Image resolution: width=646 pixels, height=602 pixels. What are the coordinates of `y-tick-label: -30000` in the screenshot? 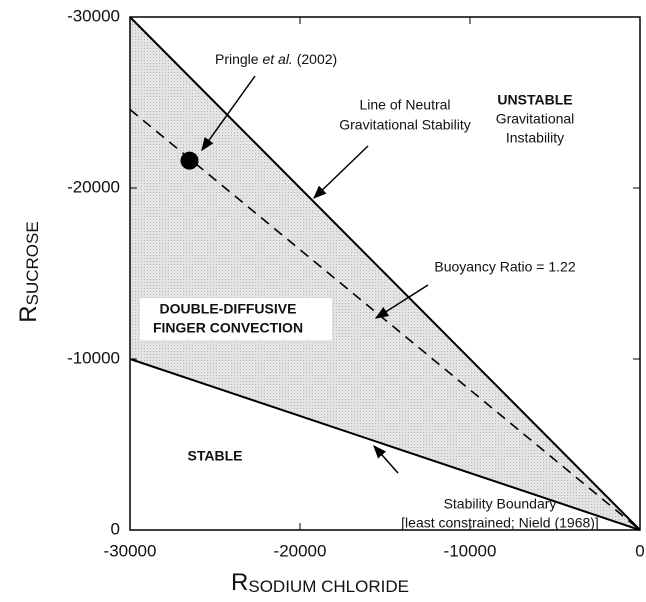 It's located at (93, 15).